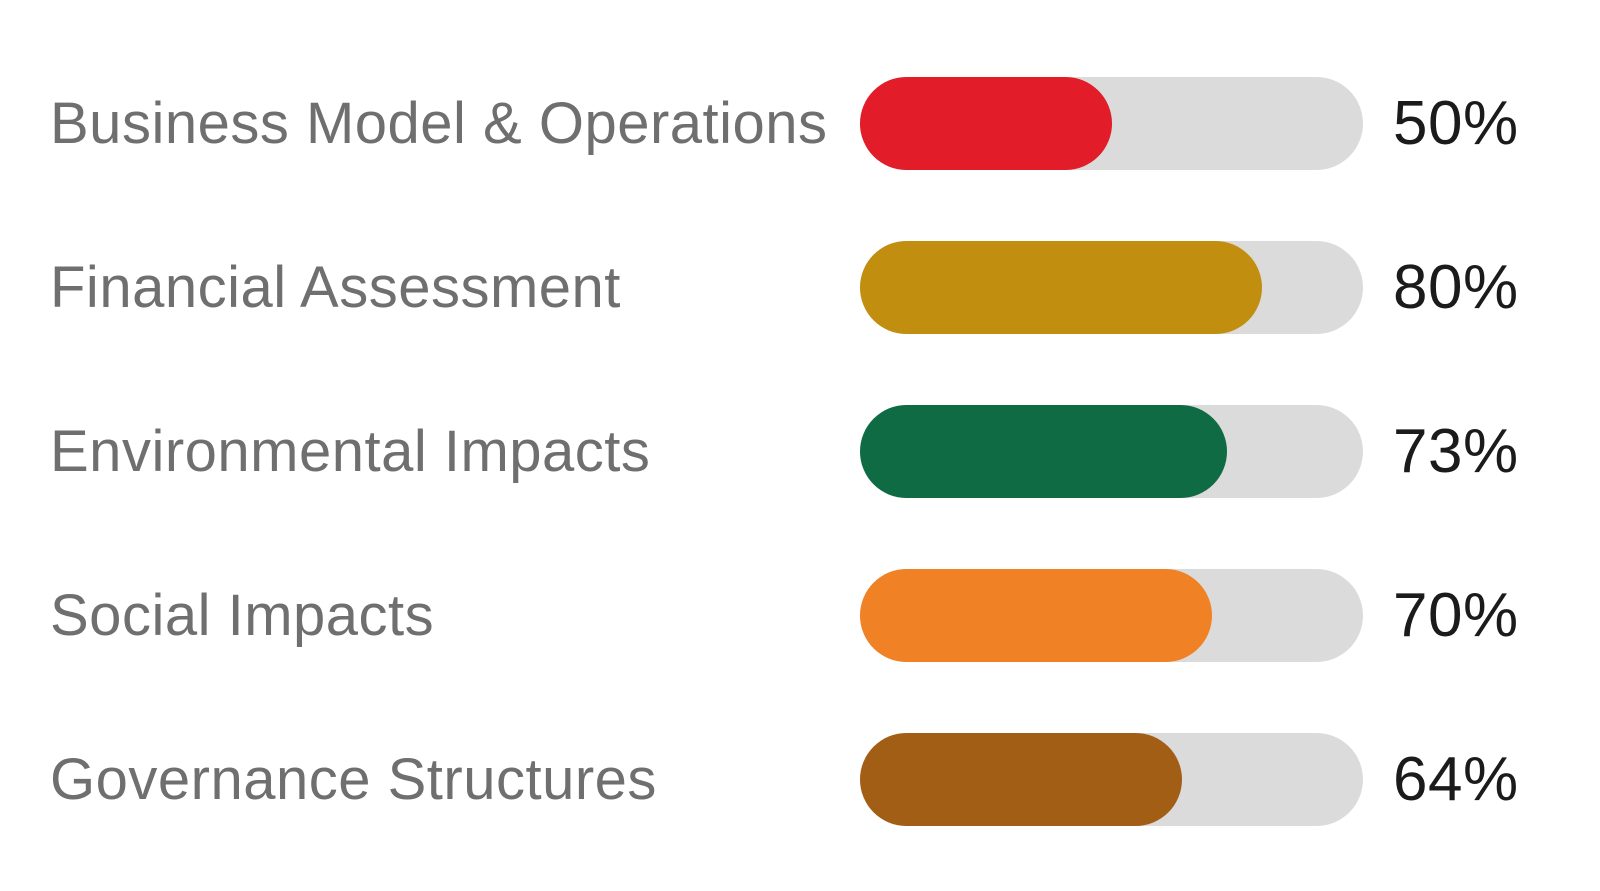 The width and height of the screenshot is (1600, 891). Describe the element at coordinates (353, 779) in the screenshot. I see `category-label: Governance Structures` at that location.